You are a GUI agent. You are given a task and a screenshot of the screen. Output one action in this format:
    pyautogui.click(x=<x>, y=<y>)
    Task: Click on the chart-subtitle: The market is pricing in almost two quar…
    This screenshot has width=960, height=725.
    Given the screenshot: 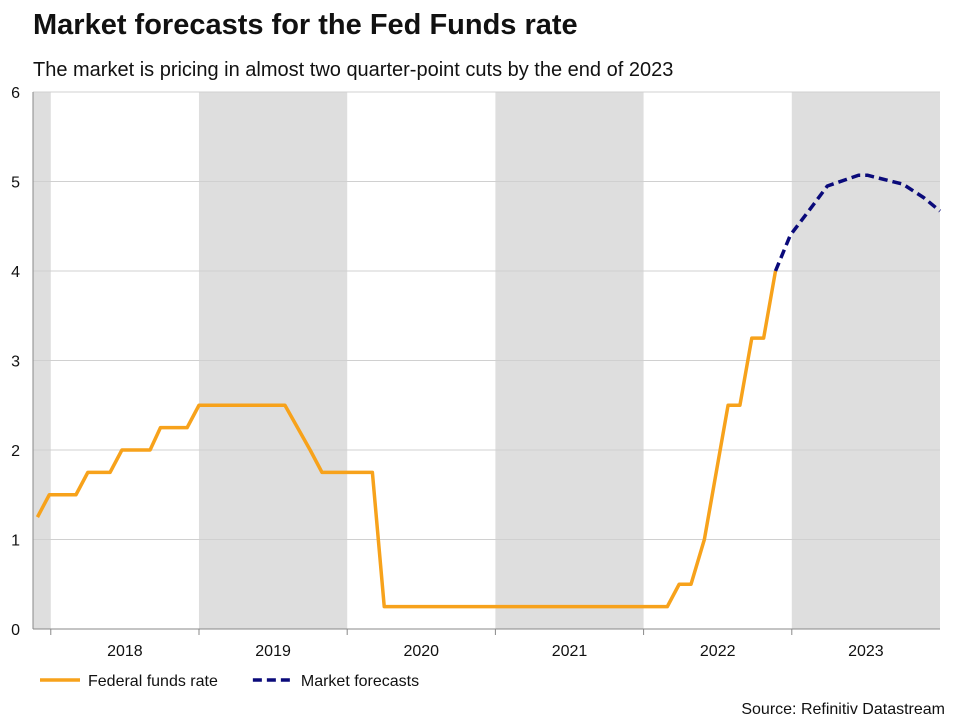 What is the action you would take?
    pyautogui.click(x=353, y=70)
    